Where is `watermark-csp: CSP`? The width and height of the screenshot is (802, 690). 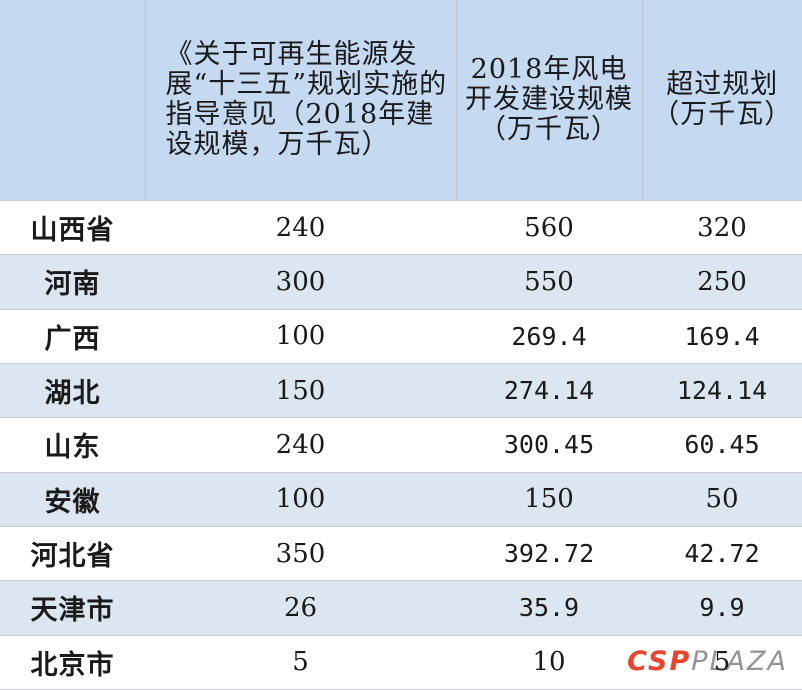
watermark-csp: CSP is located at coordinates (659, 661).